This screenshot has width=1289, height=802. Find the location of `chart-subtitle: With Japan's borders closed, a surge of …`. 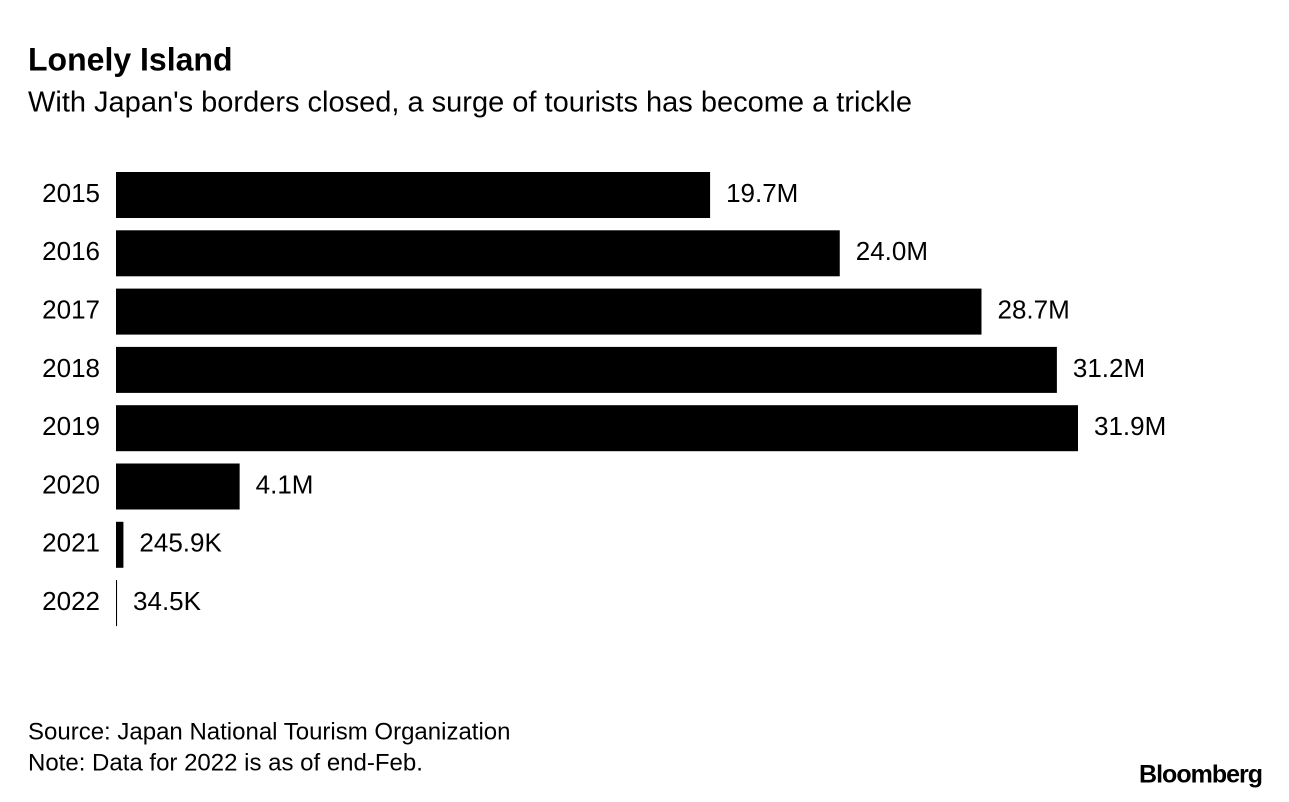

chart-subtitle: With Japan's borders closed, a surge of … is located at coordinates (470, 103).